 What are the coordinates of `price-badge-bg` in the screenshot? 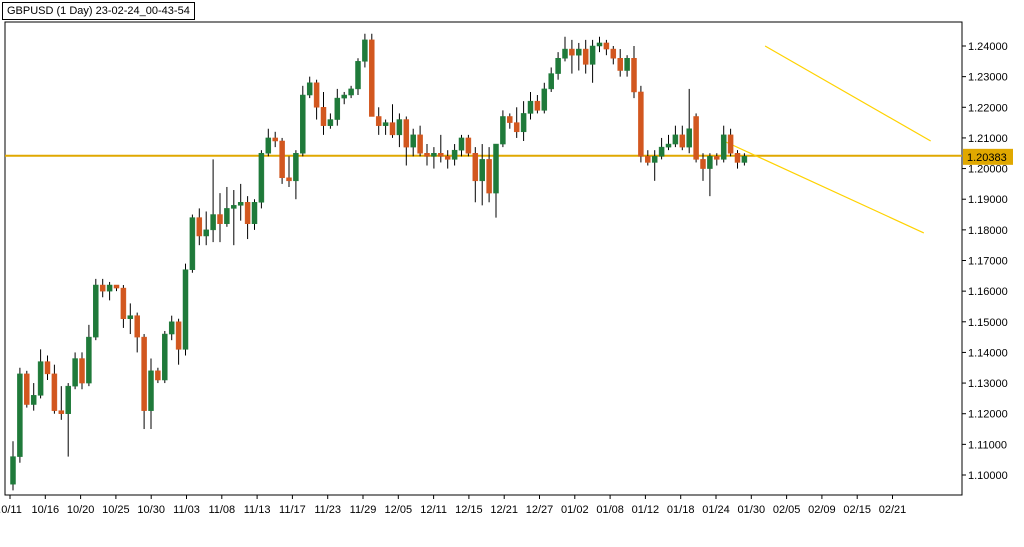 It's located at (988, 156).